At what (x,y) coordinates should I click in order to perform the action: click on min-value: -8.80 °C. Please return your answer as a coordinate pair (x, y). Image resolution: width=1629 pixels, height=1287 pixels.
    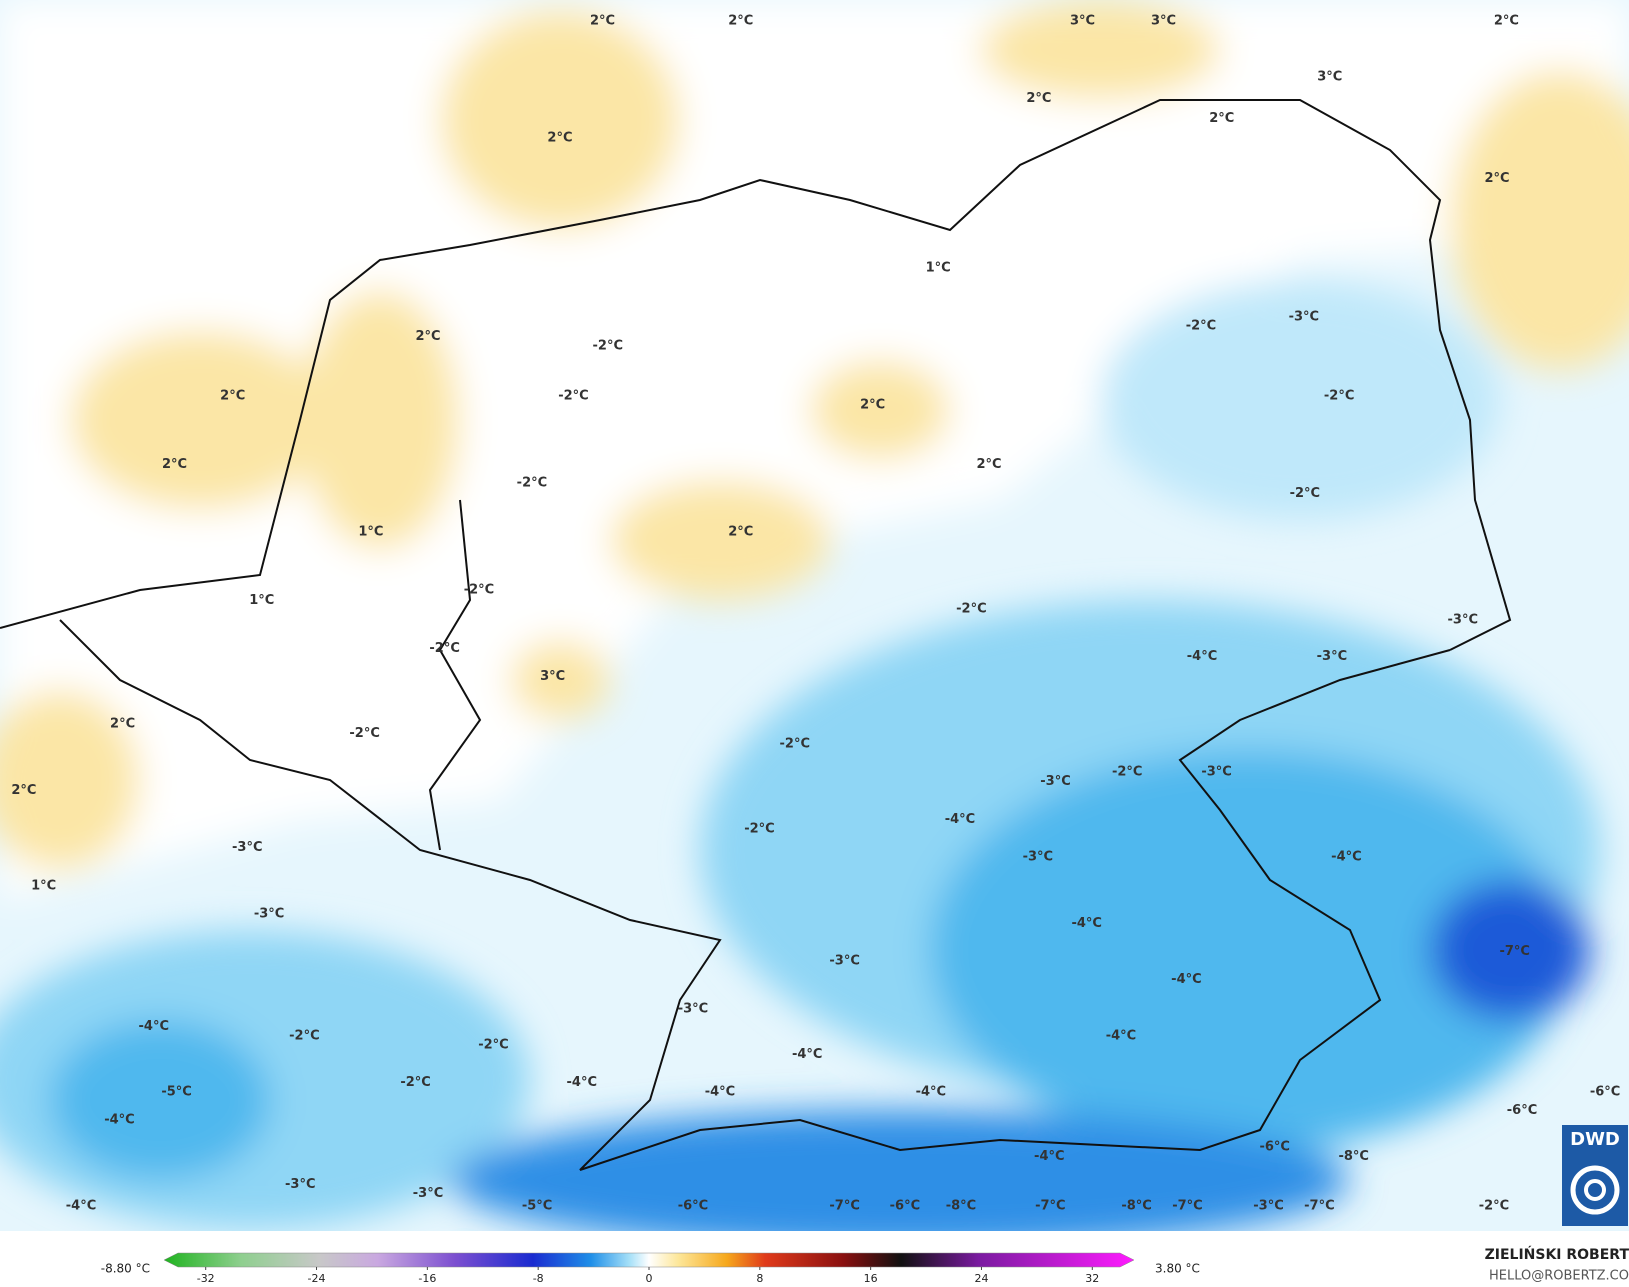
    Looking at the image, I should click on (125, 1269).